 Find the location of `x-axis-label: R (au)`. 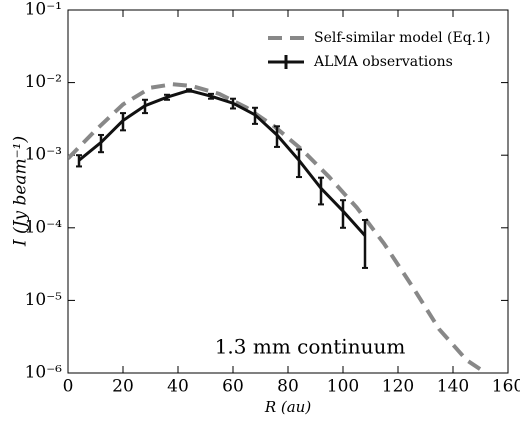

x-axis-label: R (au) is located at coordinates (288, 407).